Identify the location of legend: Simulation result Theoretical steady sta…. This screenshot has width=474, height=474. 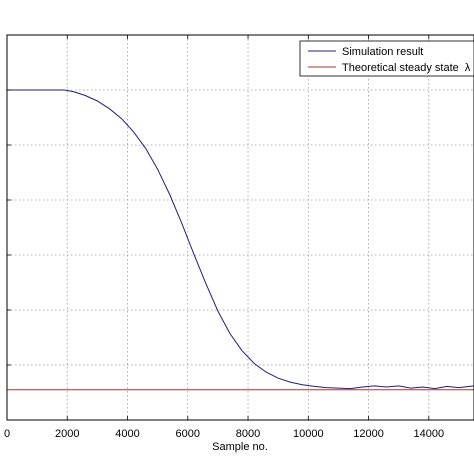
(386, 58).